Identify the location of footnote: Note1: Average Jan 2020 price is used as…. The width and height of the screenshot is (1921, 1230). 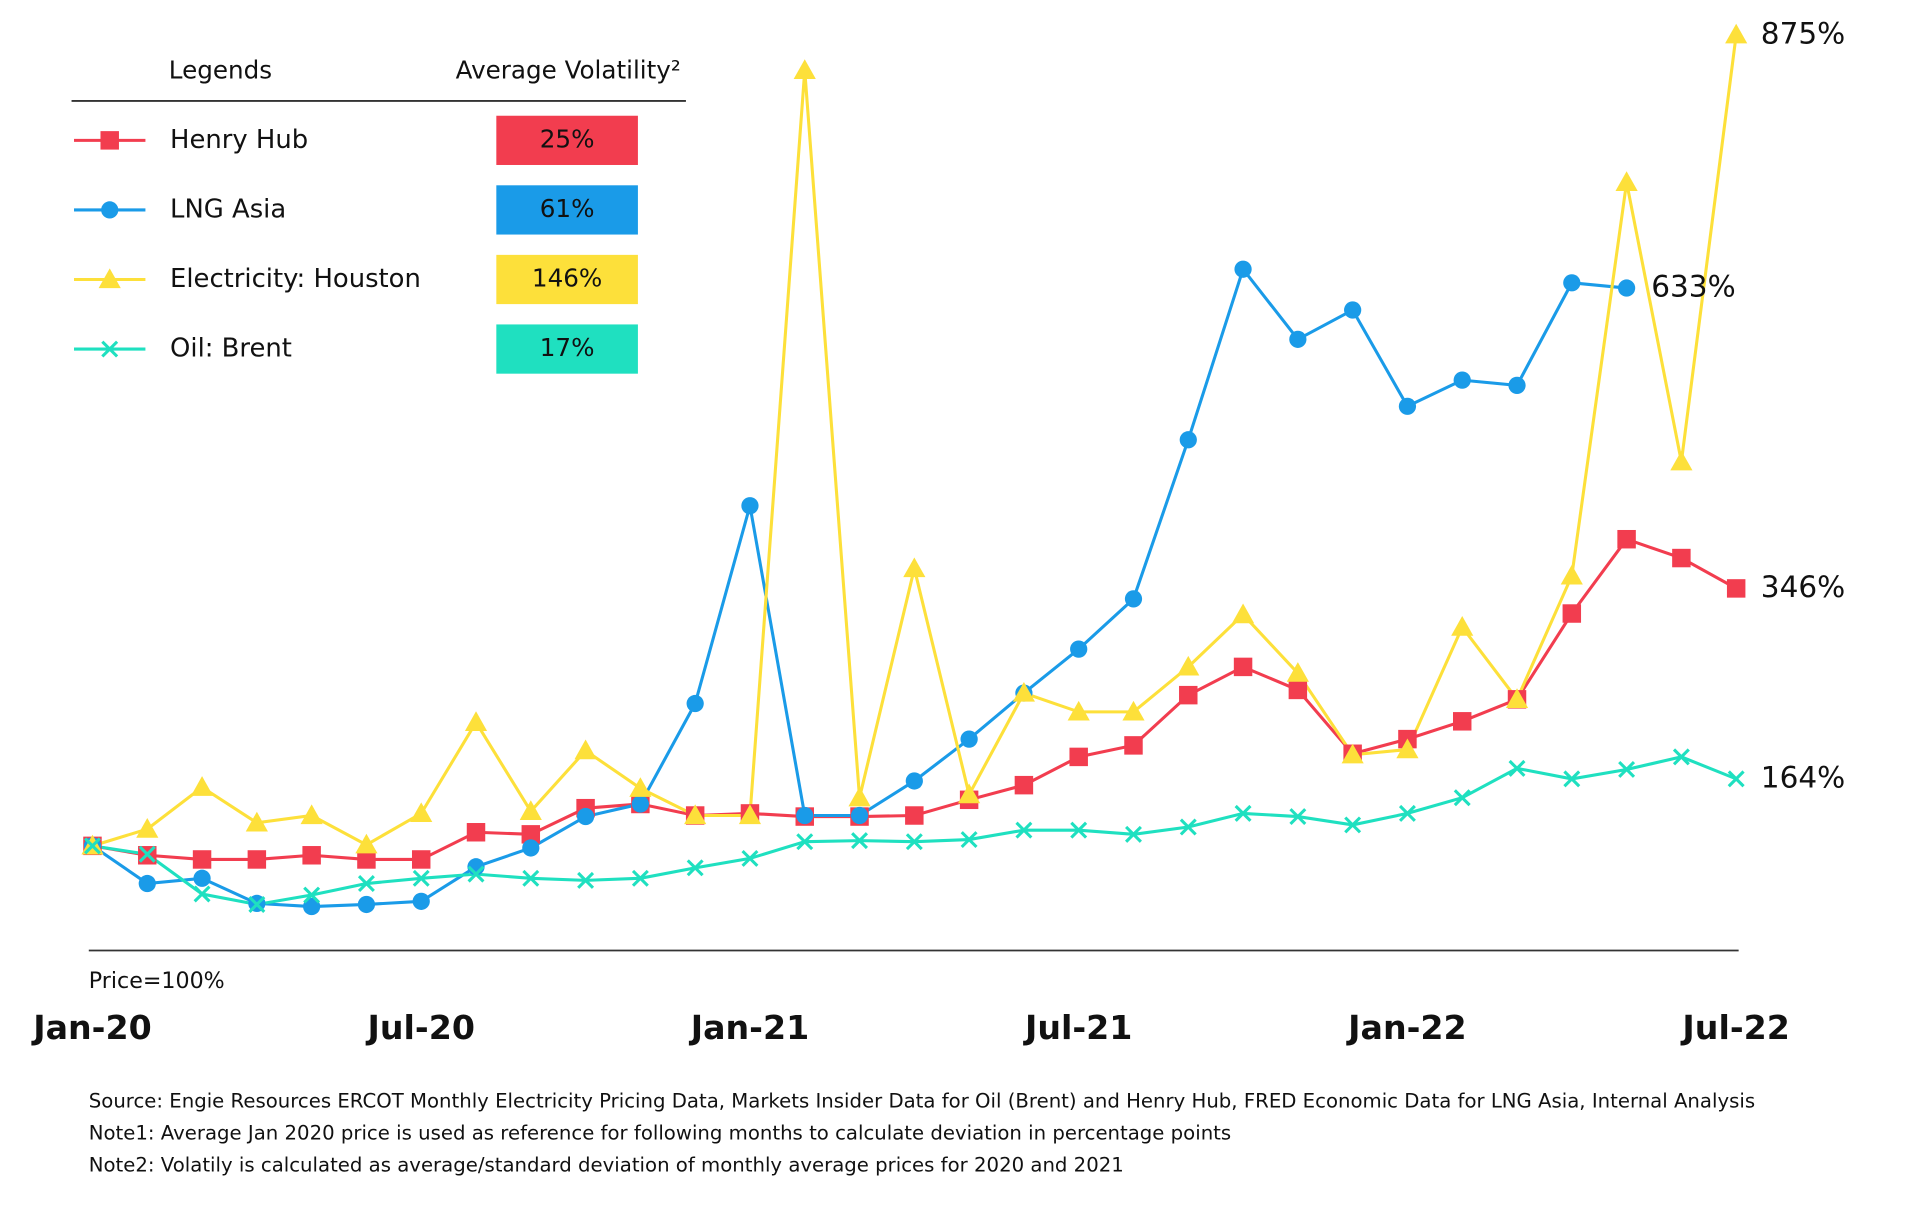
(660, 1132).